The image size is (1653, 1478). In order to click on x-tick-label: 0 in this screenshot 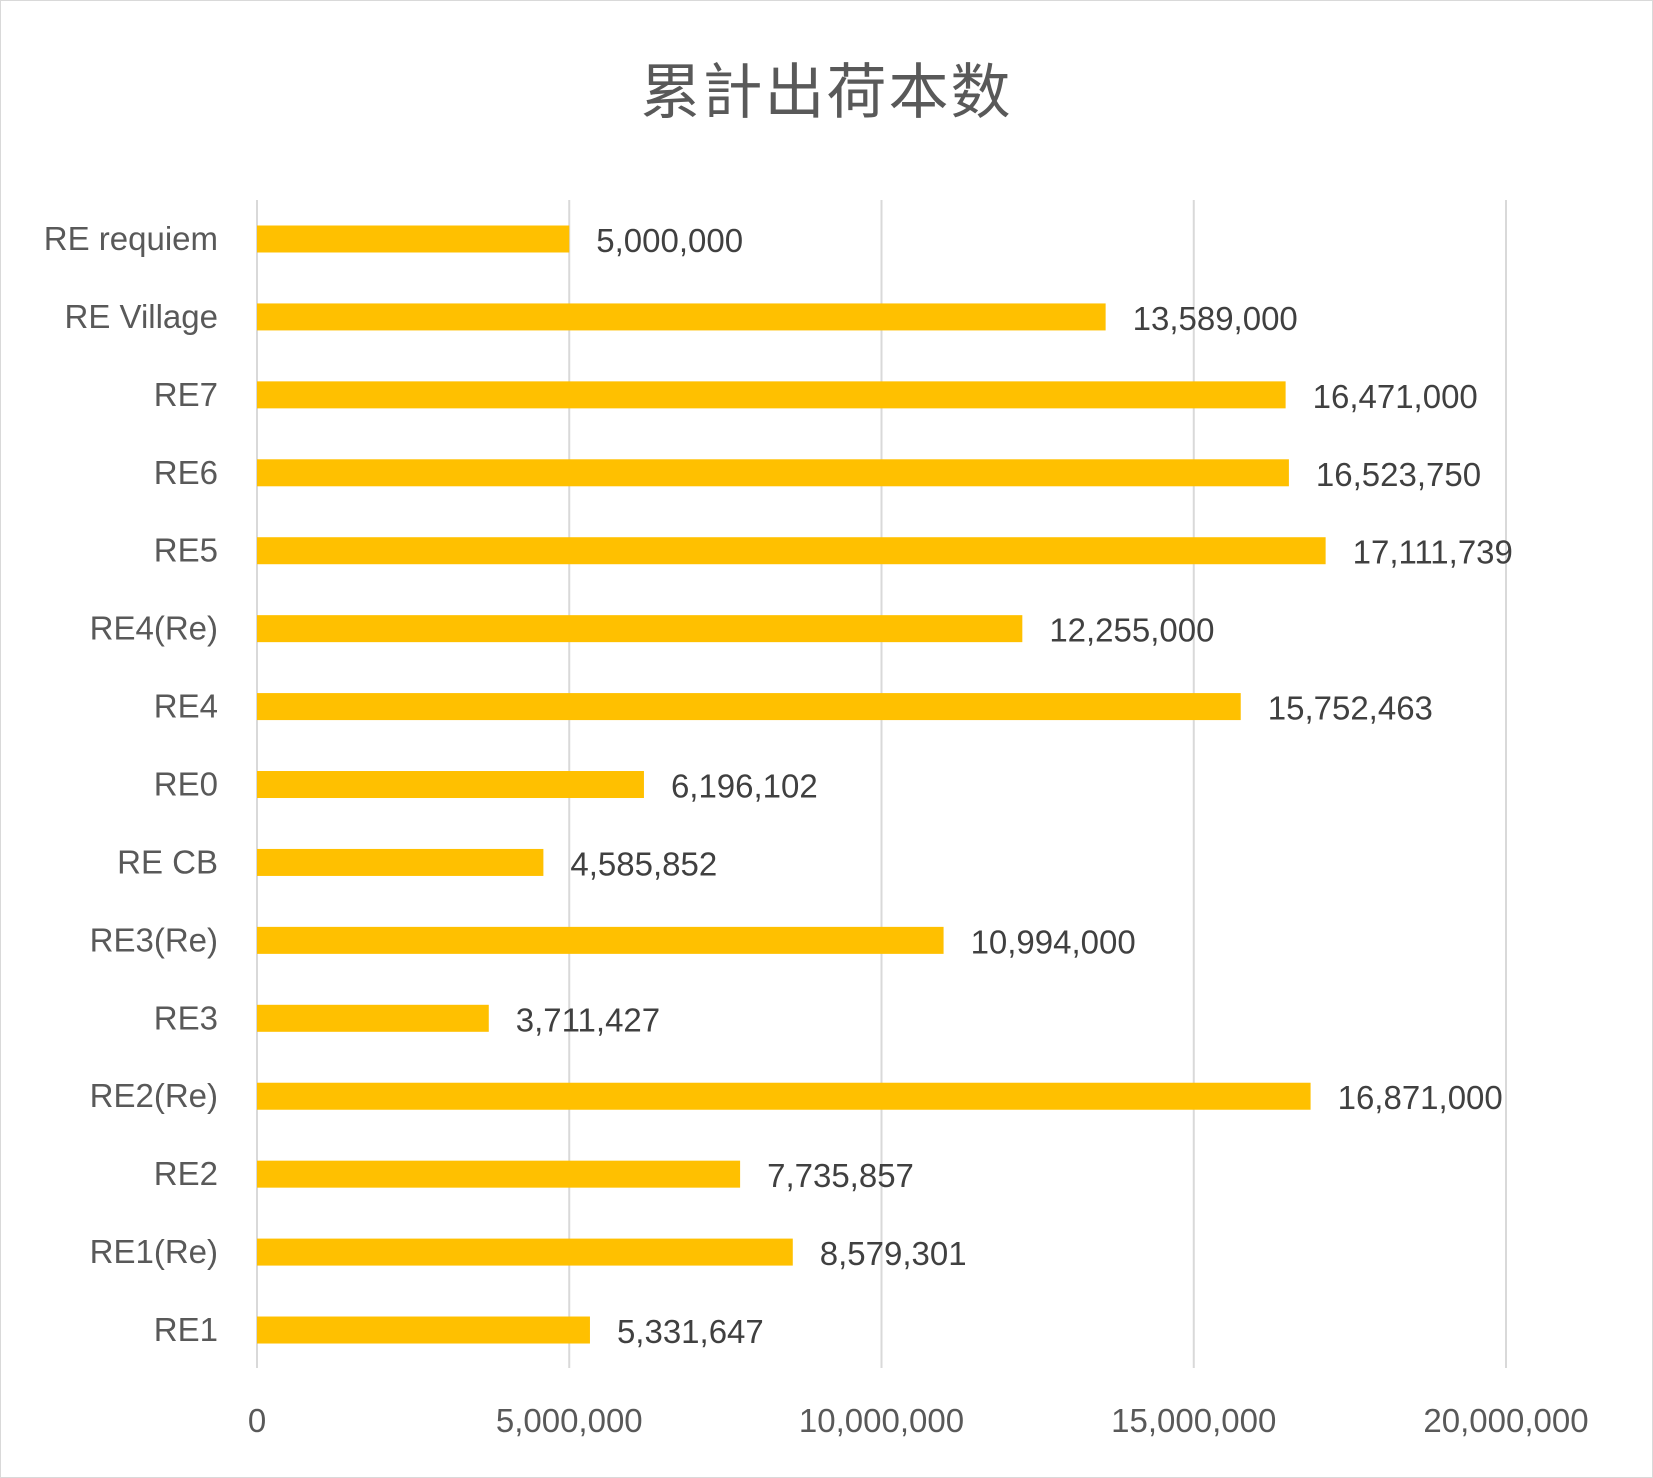, I will do `click(257, 1420)`.